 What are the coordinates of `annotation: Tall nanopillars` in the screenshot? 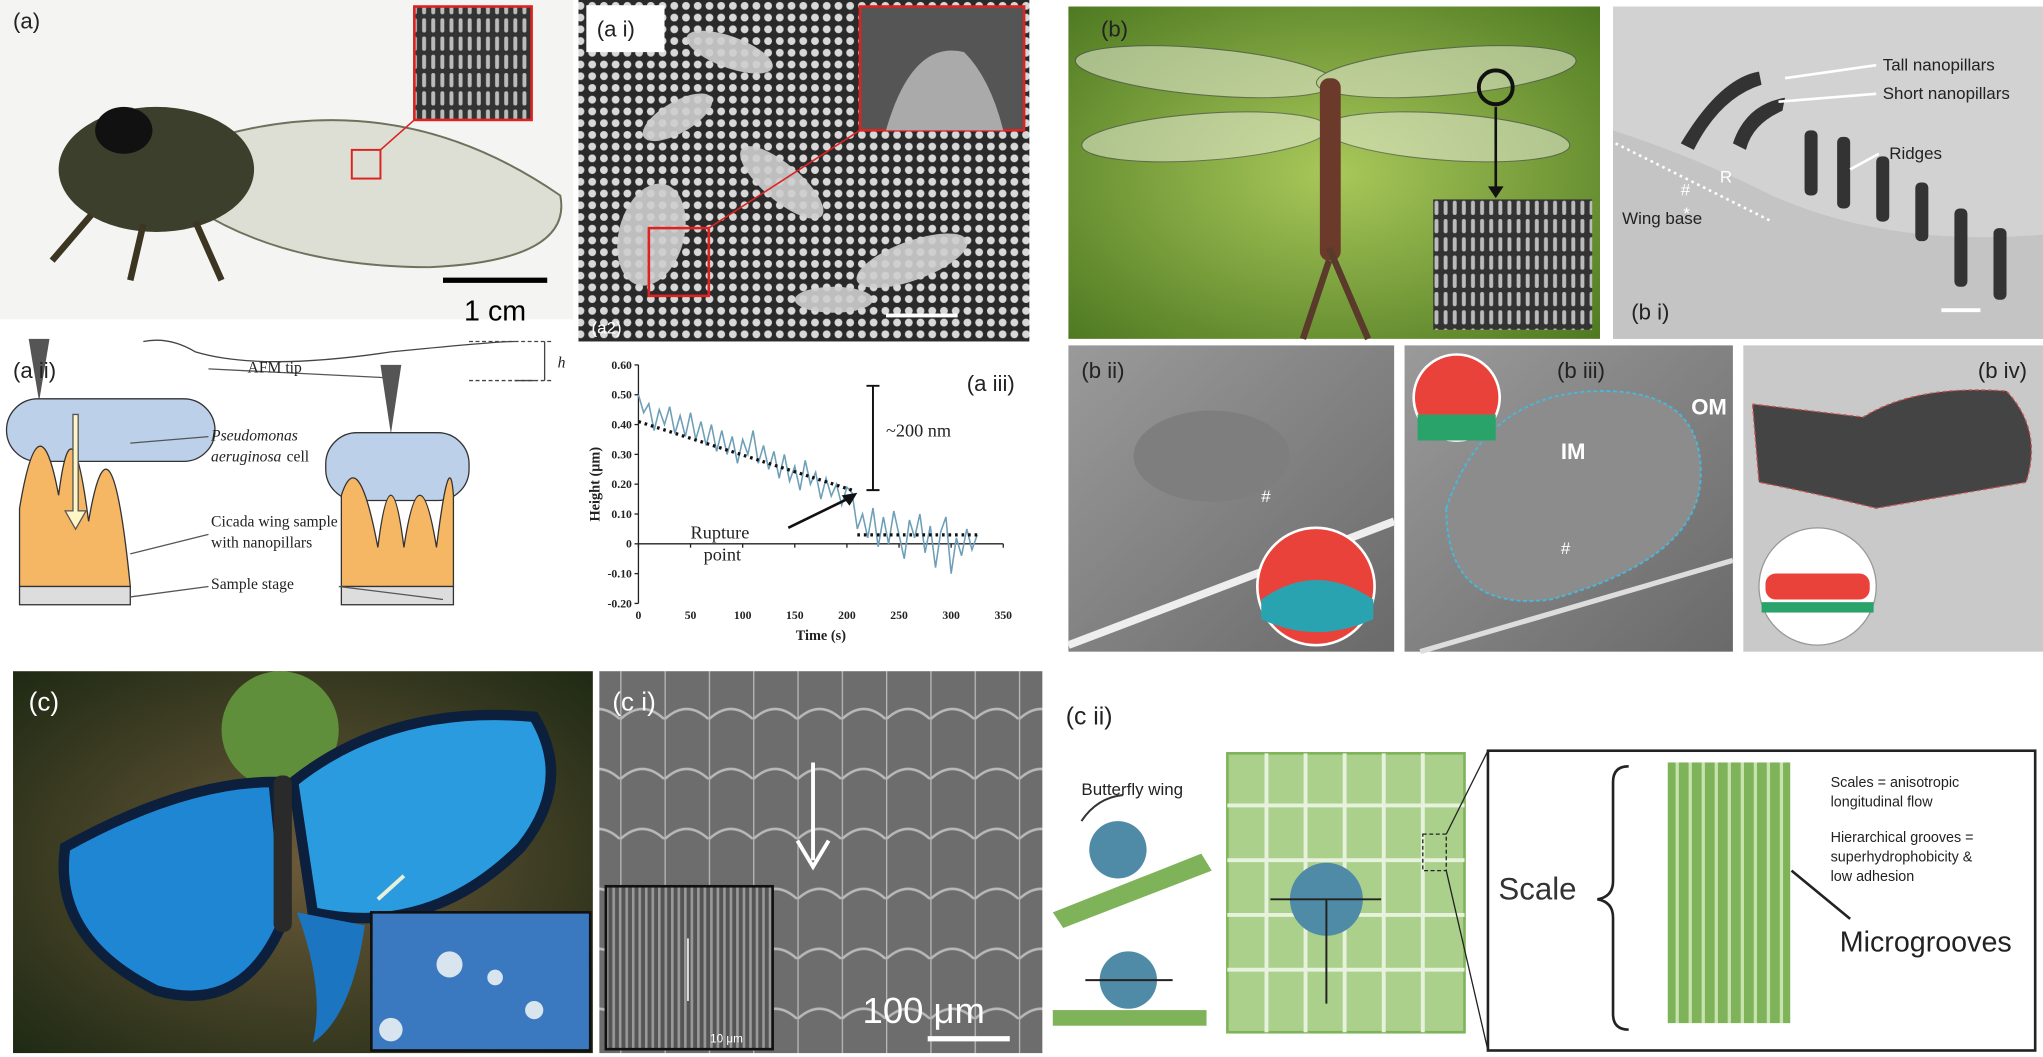 It's located at (1939, 64).